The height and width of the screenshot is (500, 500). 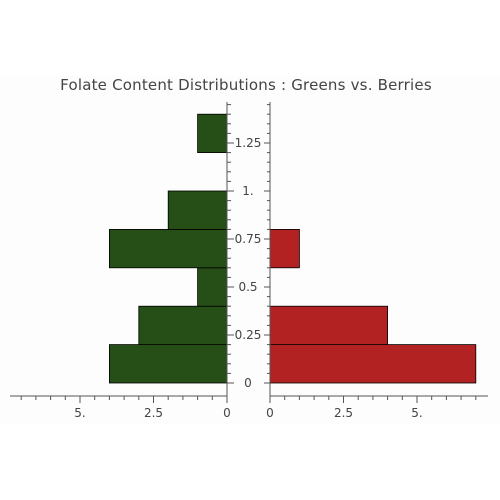 I want to click on y-tick-label: 0.75, so click(x=248, y=239).